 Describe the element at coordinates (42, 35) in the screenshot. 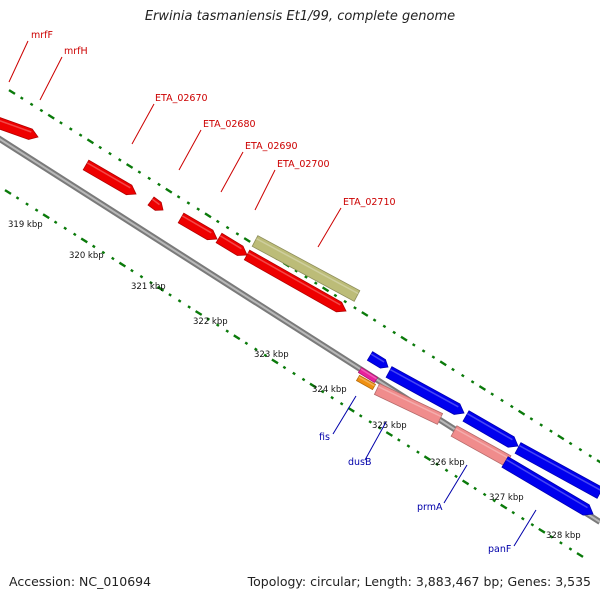

I see `gene-label: mrfF` at that location.